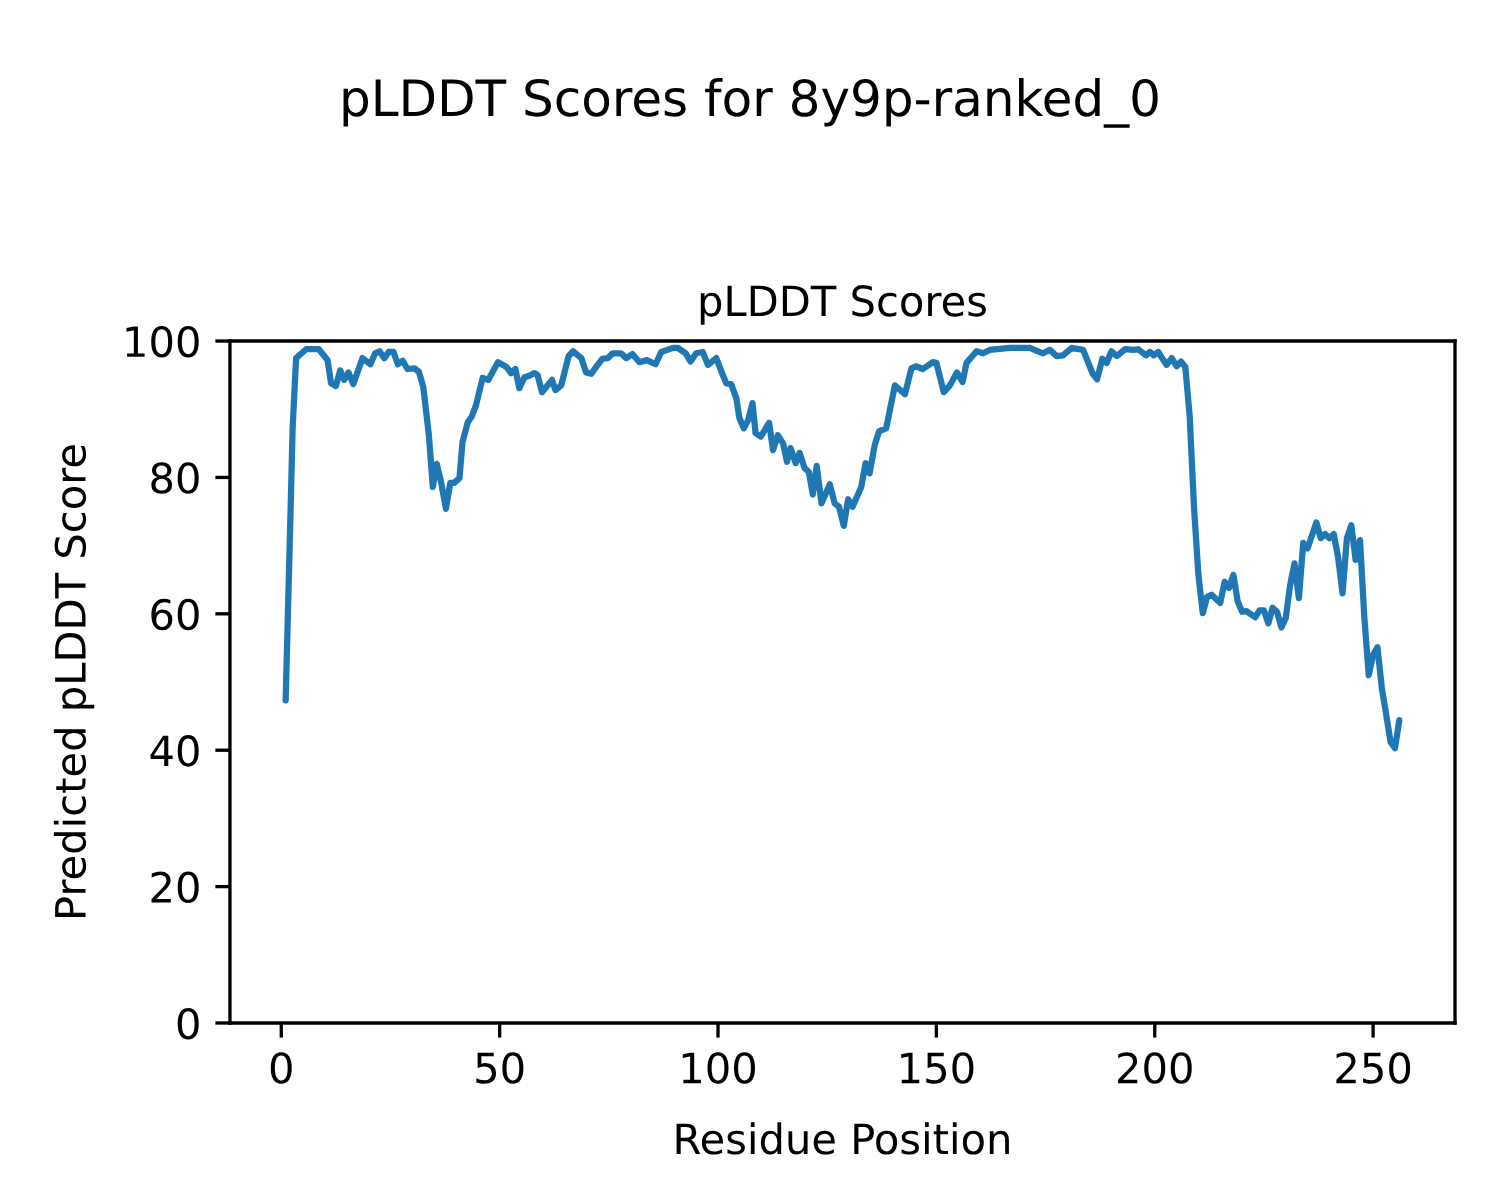 The height and width of the screenshot is (1200, 1500). Describe the element at coordinates (174, 751) in the screenshot. I see `y-tick-label: 40` at that location.